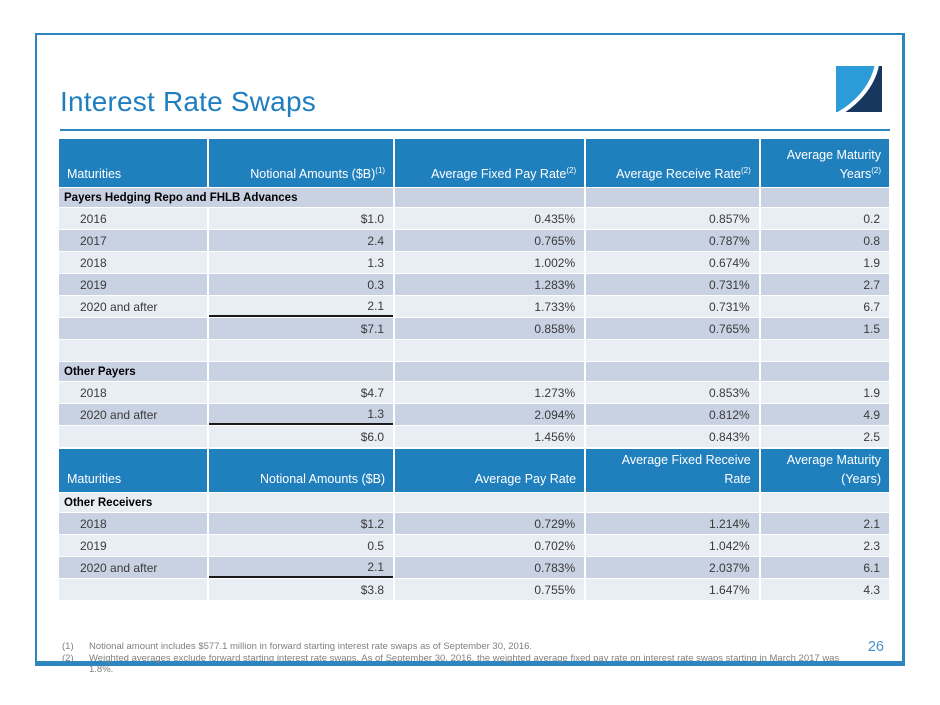 The height and width of the screenshot is (705, 940). What do you see at coordinates (490, 568) in the screenshot?
I see `cell: 0.783%` at bounding box center [490, 568].